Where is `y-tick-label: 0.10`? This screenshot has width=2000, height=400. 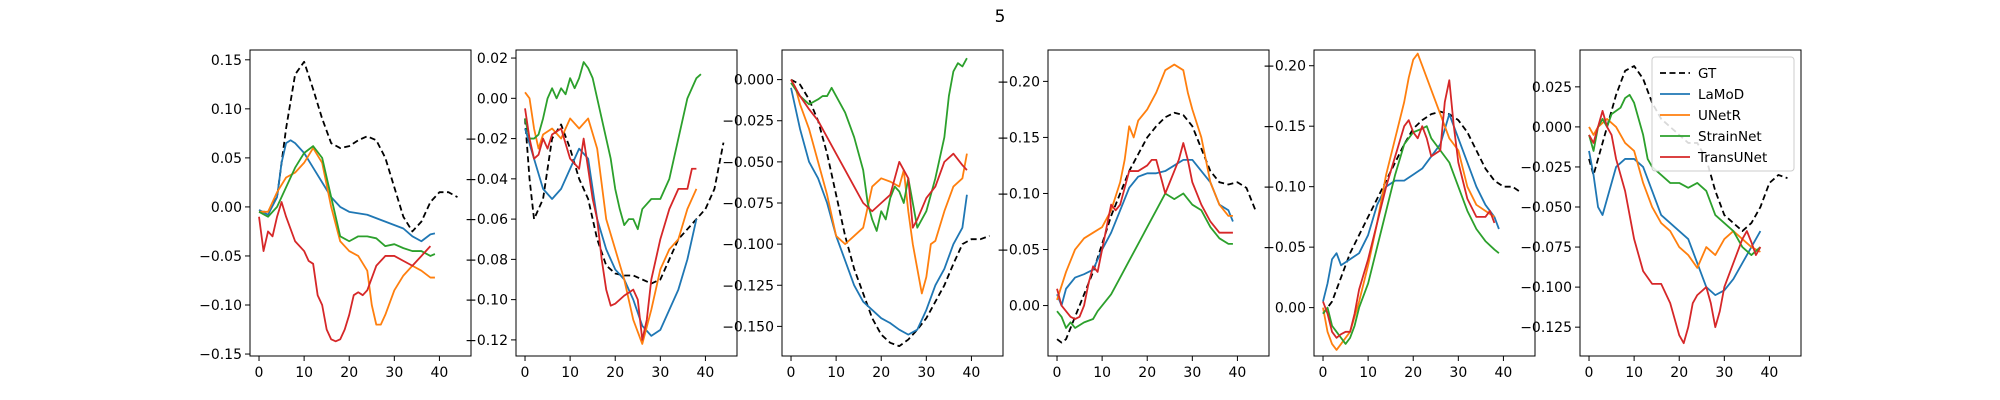 y-tick-label: 0.10 is located at coordinates (226, 110).